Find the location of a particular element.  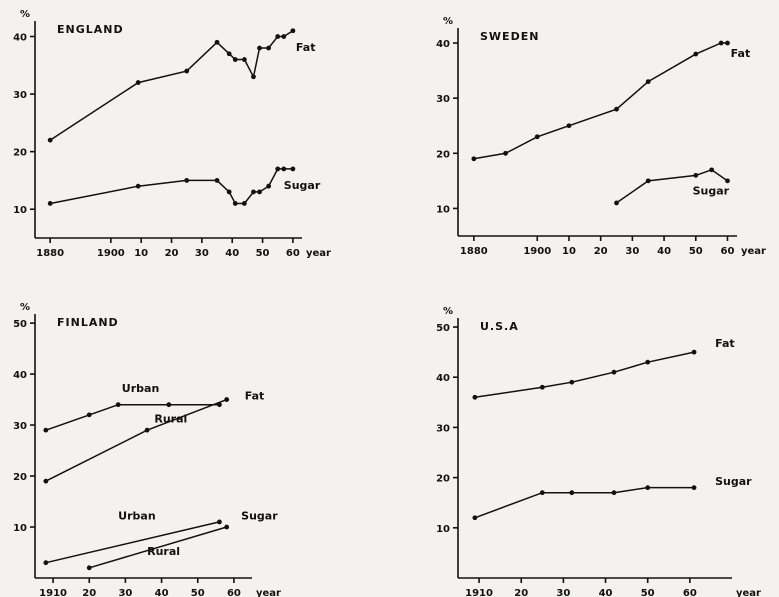

series-line-urban-sugar is located at coordinates (132, 542).